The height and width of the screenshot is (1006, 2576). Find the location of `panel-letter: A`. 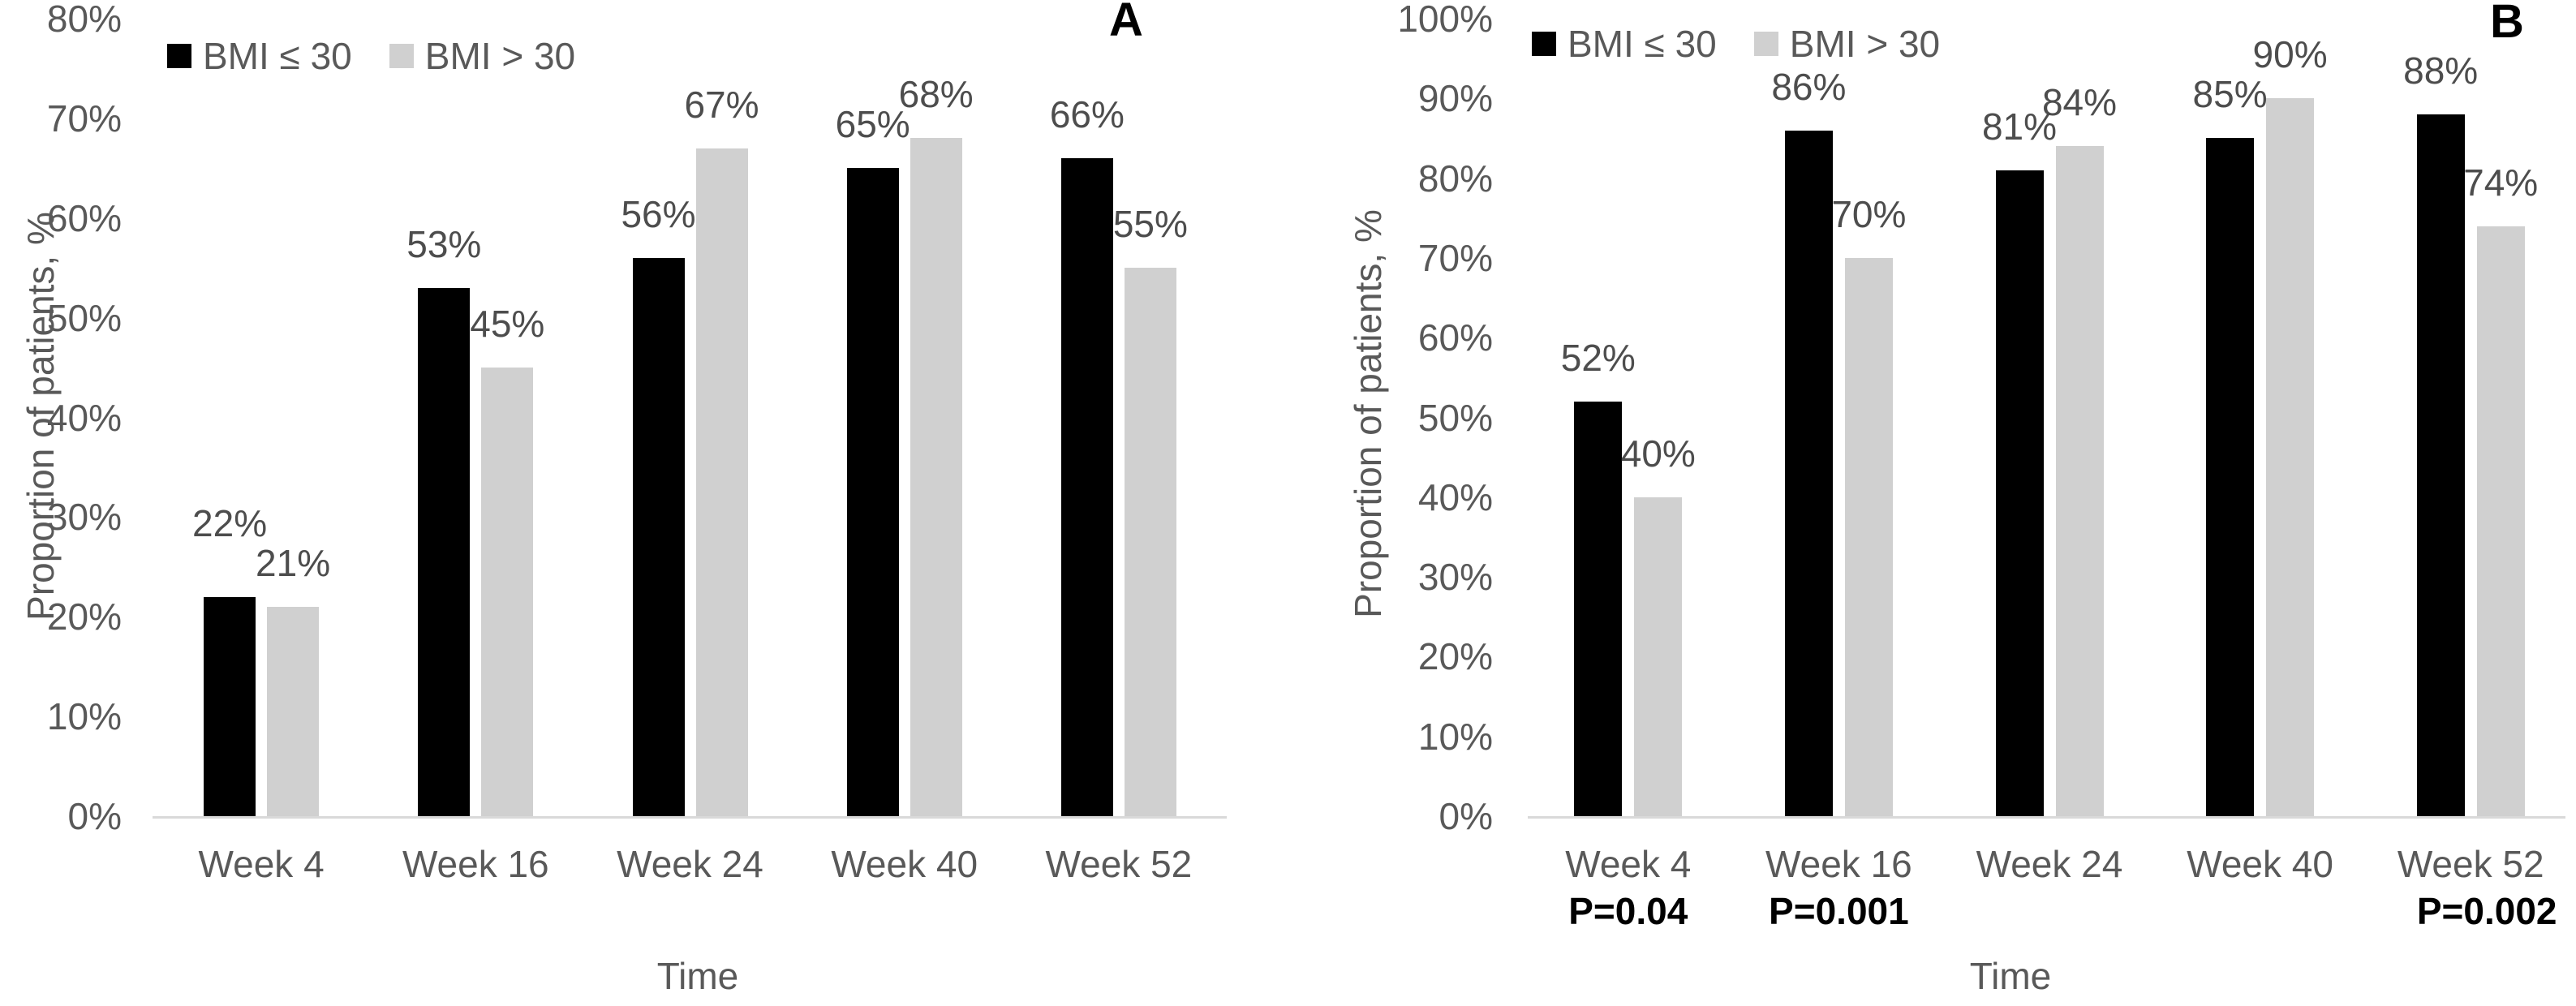

panel-letter: A is located at coordinates (1126, 23).